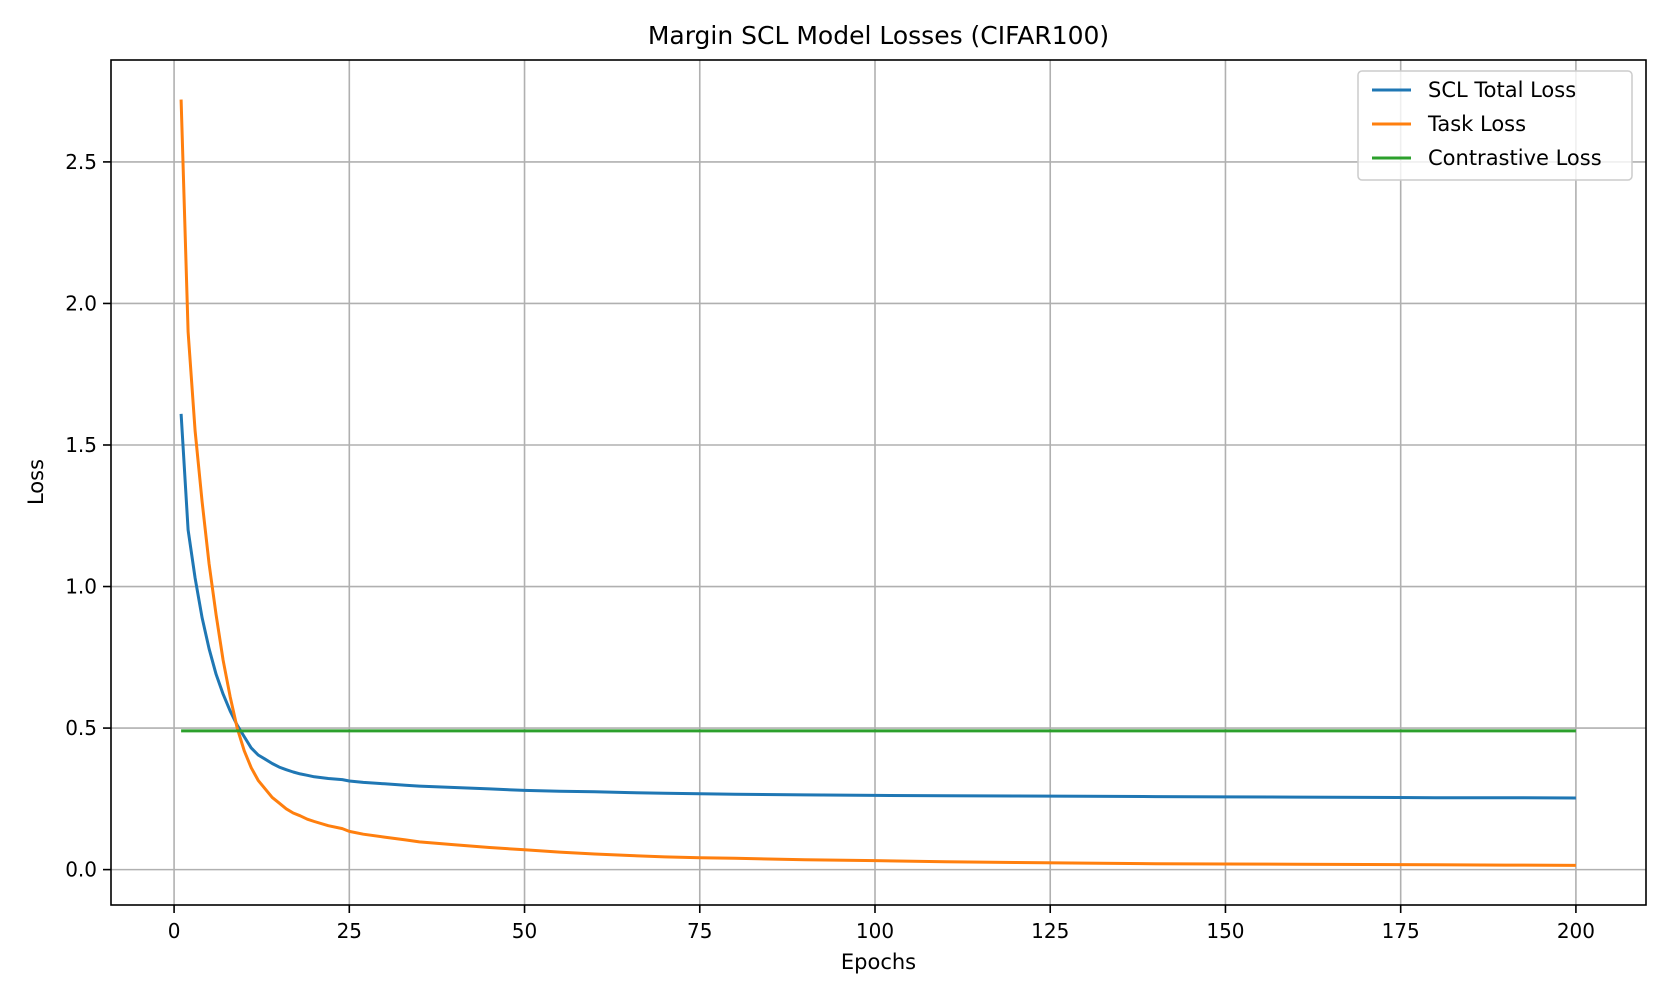 This screenshot has height=997, width=1661. Describe the element at coordinates (1502, 90) in the screenshot. I see `legend-label-scl-total-loss: SCL Total Loss` at that location.